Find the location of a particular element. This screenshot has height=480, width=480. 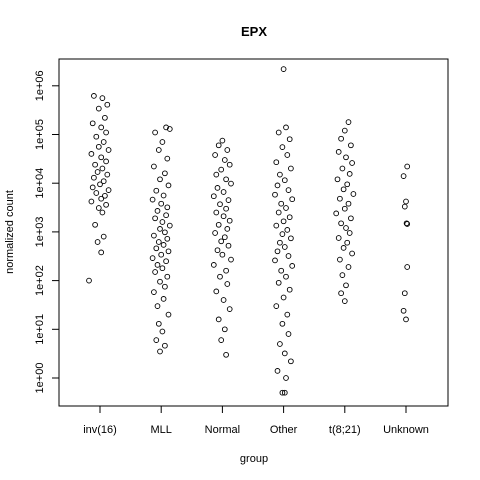

x-axis: inv(16) MLL Normal Other t(8;21) Unknown is located at coordinates (256, 421).